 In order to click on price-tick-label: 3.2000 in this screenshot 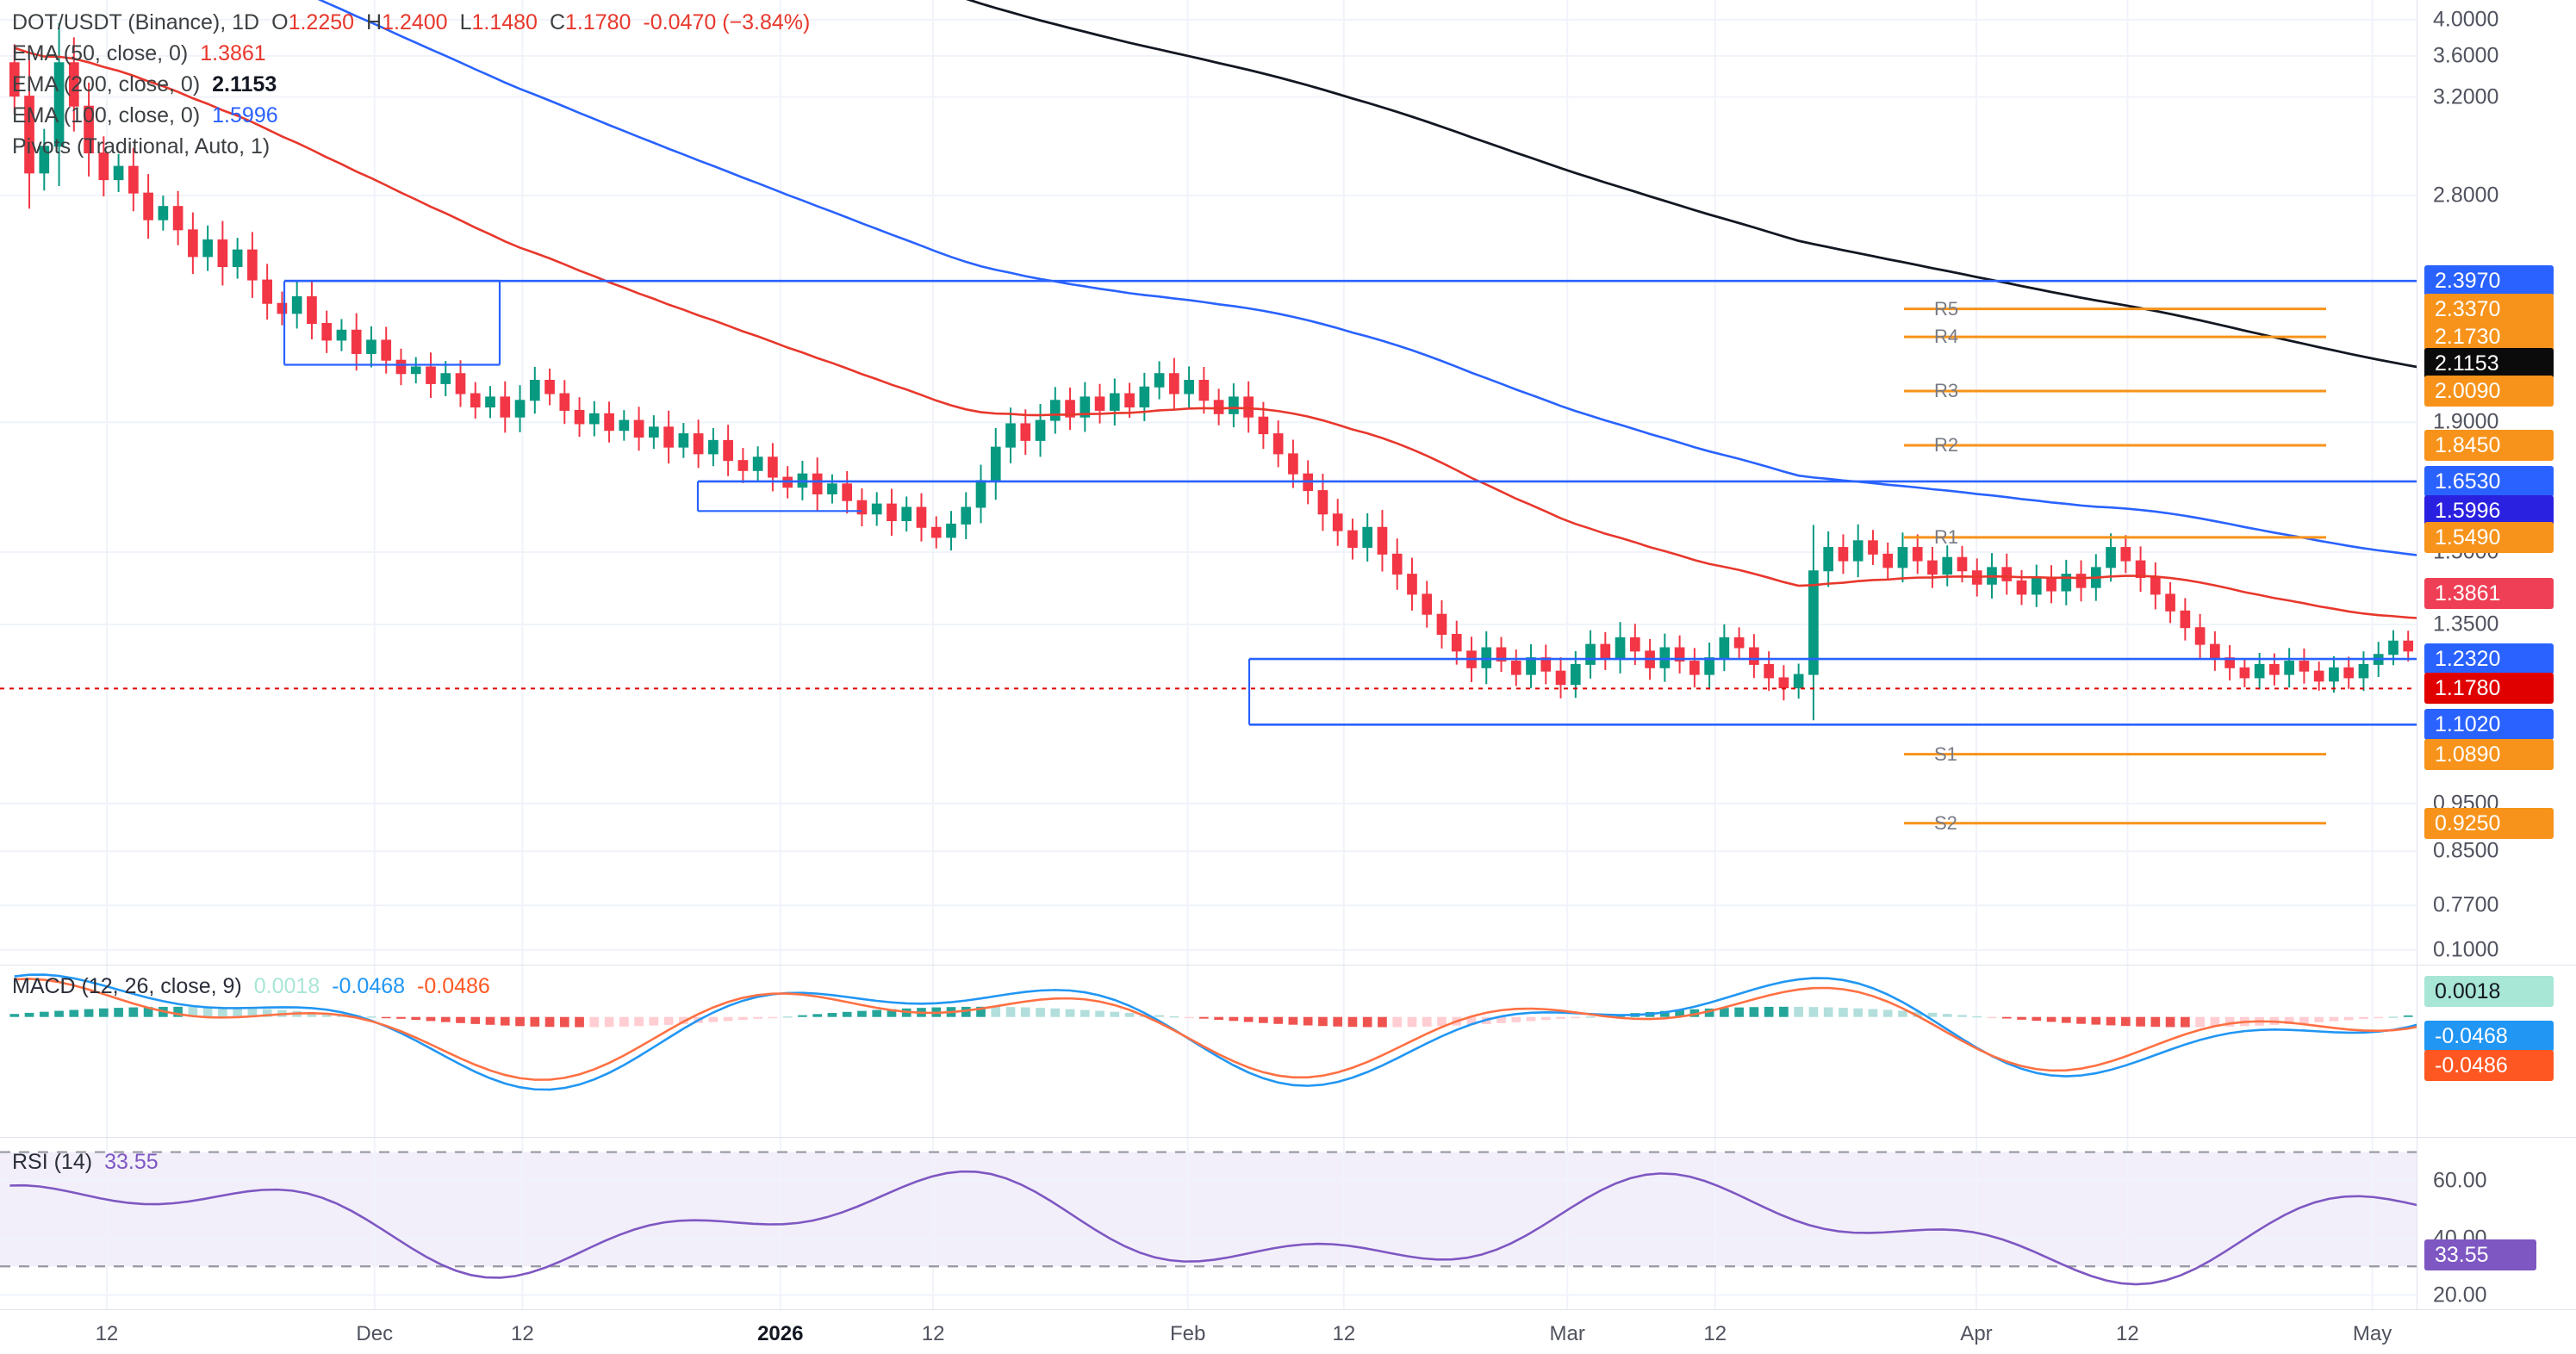, I will do `click(2466, 96)`.